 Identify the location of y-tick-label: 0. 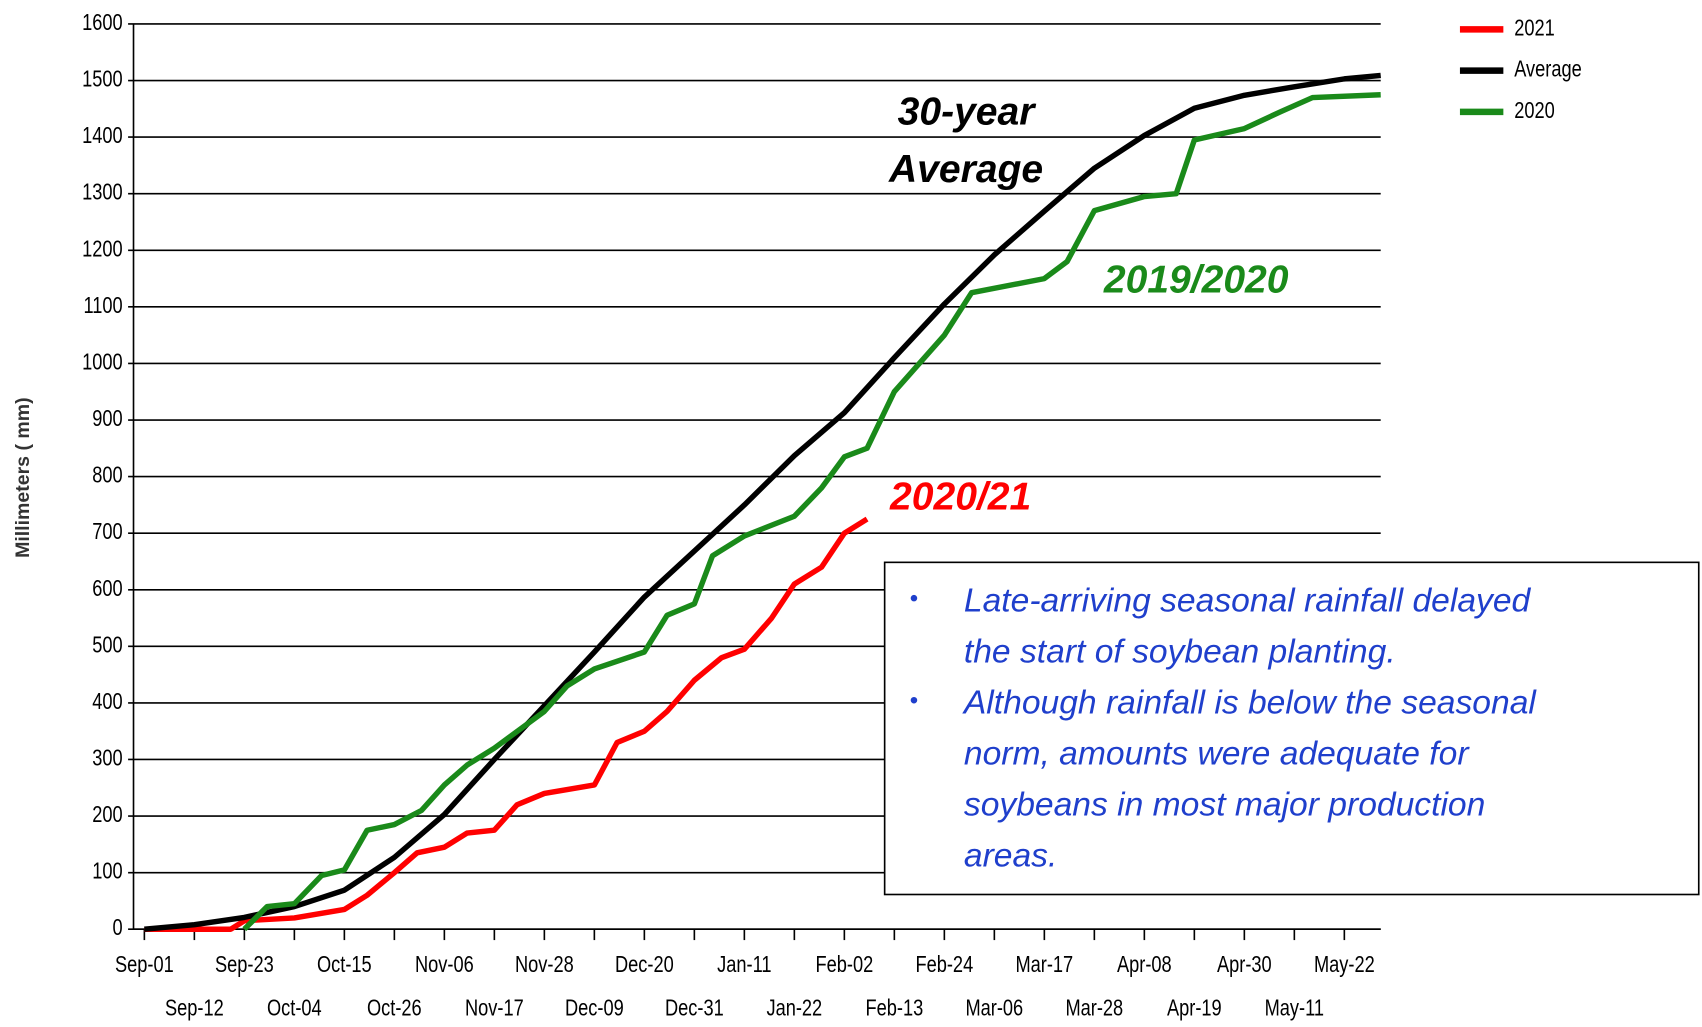
(118, 927).